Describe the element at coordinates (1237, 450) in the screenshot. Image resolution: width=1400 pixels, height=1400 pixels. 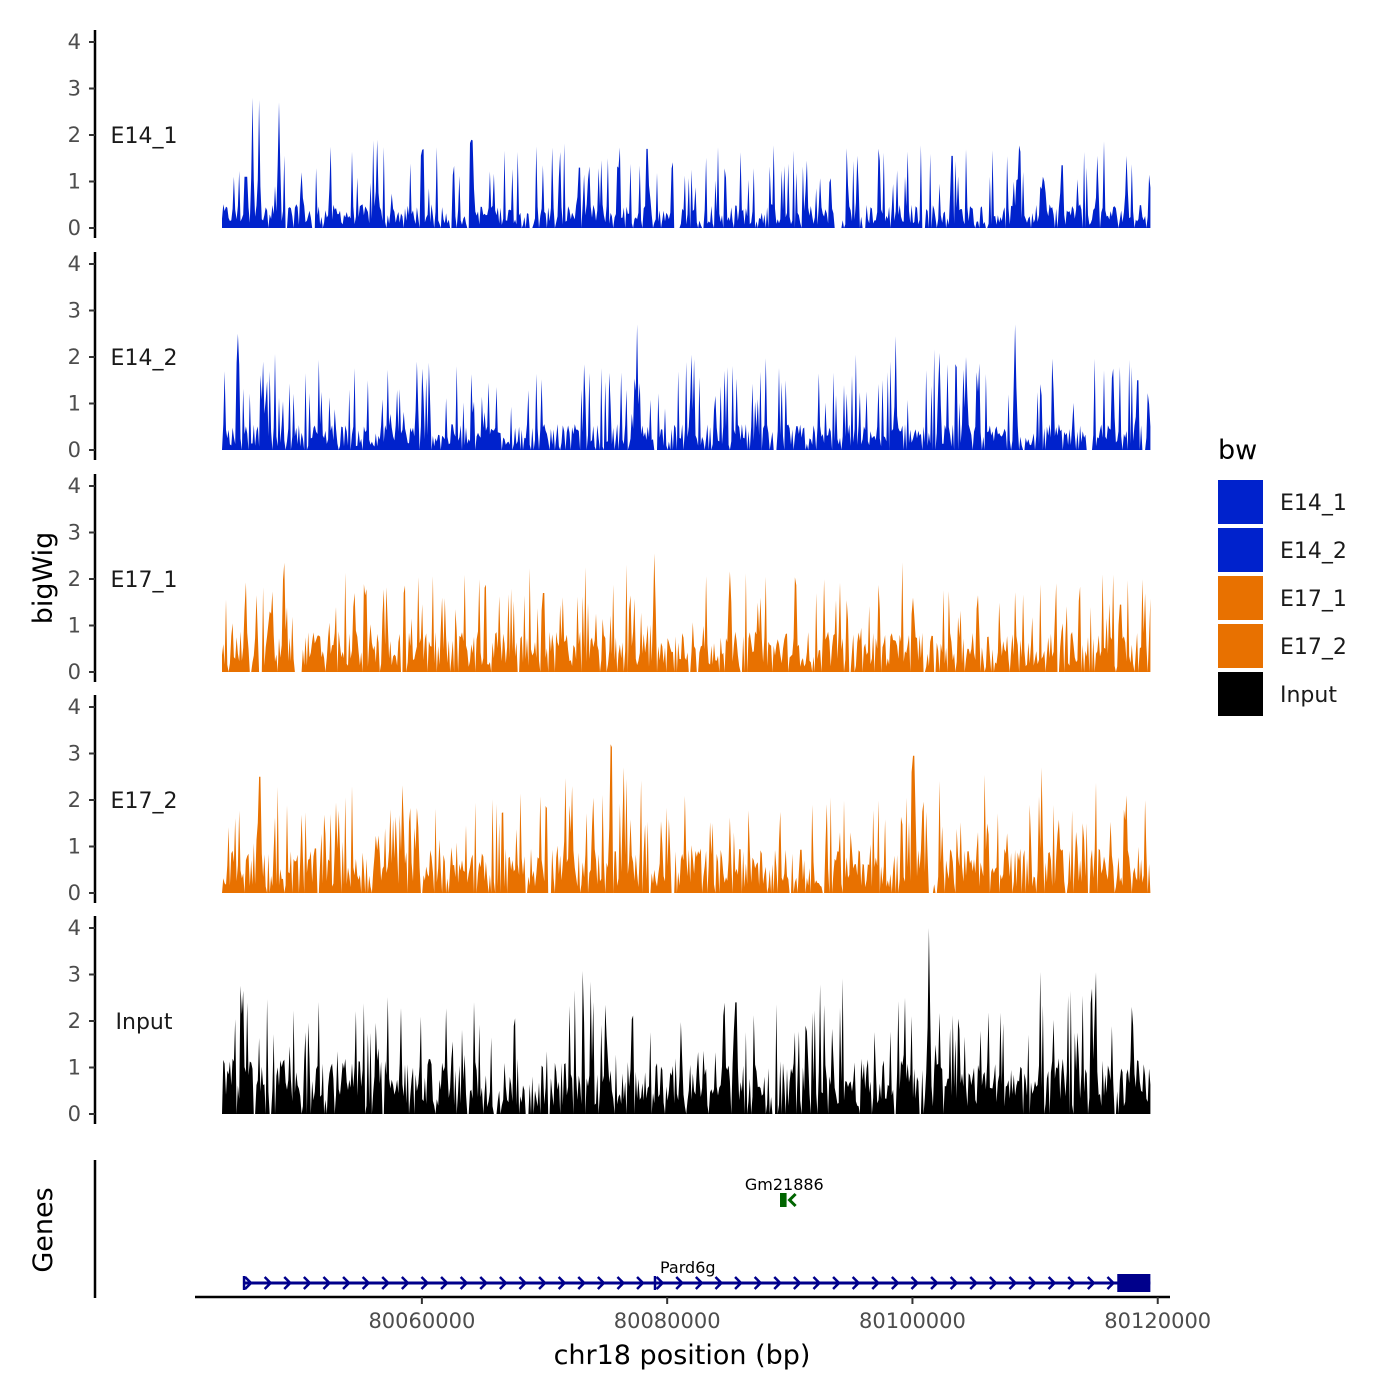
I see `legend-title: bw` at that location.